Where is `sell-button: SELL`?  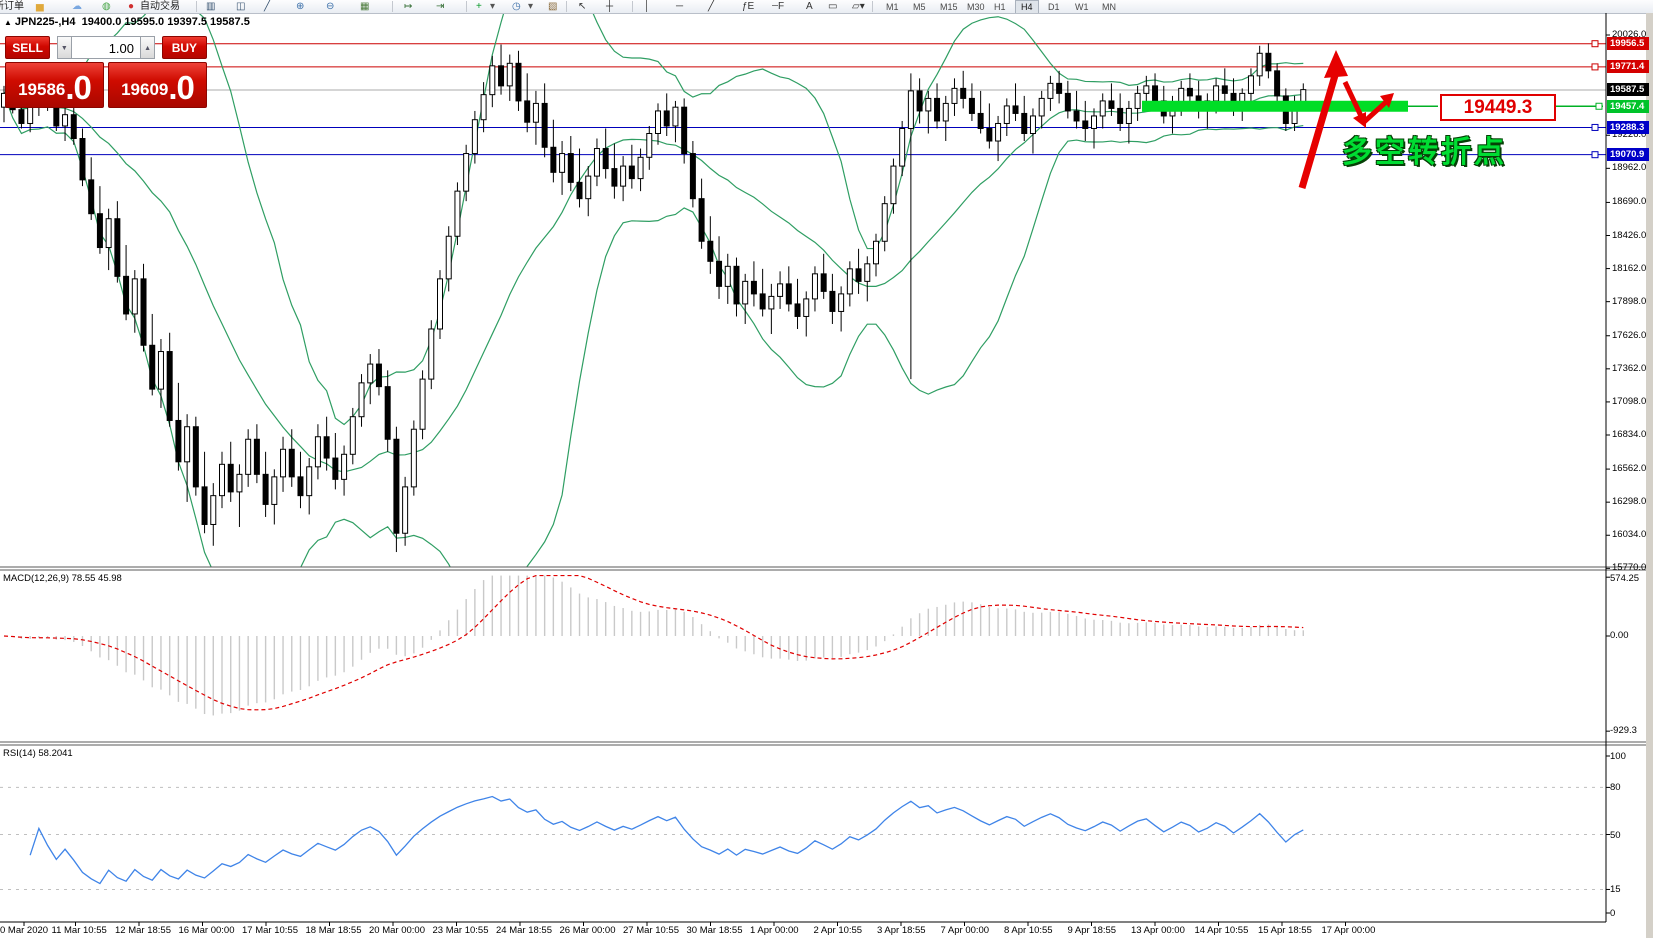 sell-button: SELL is located at coordinates (28, 47).